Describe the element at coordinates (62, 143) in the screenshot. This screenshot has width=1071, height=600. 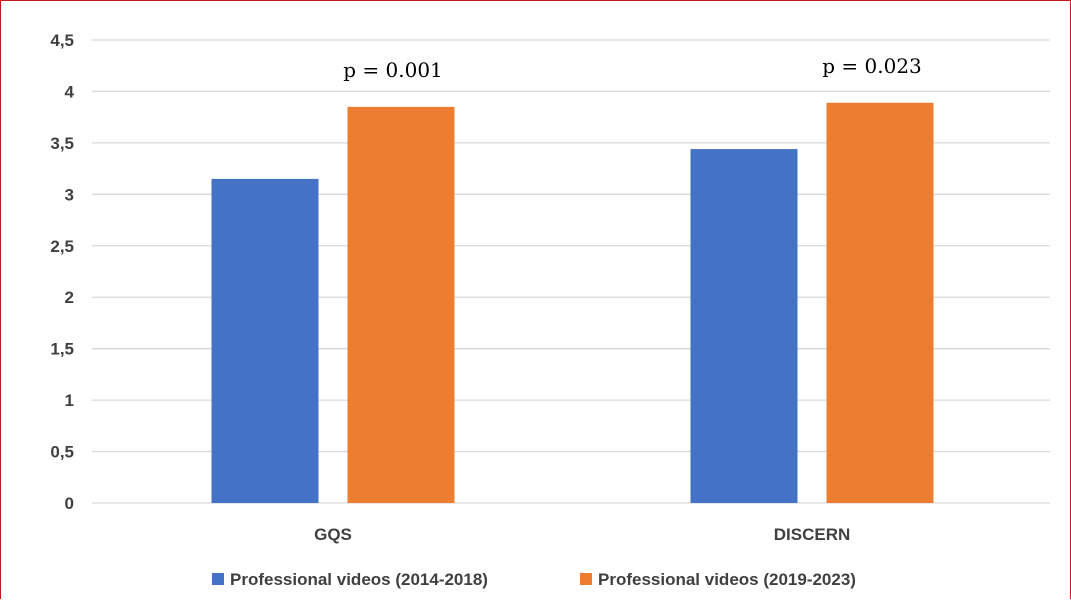
I see `y-tick-label: 3,5` at that location.